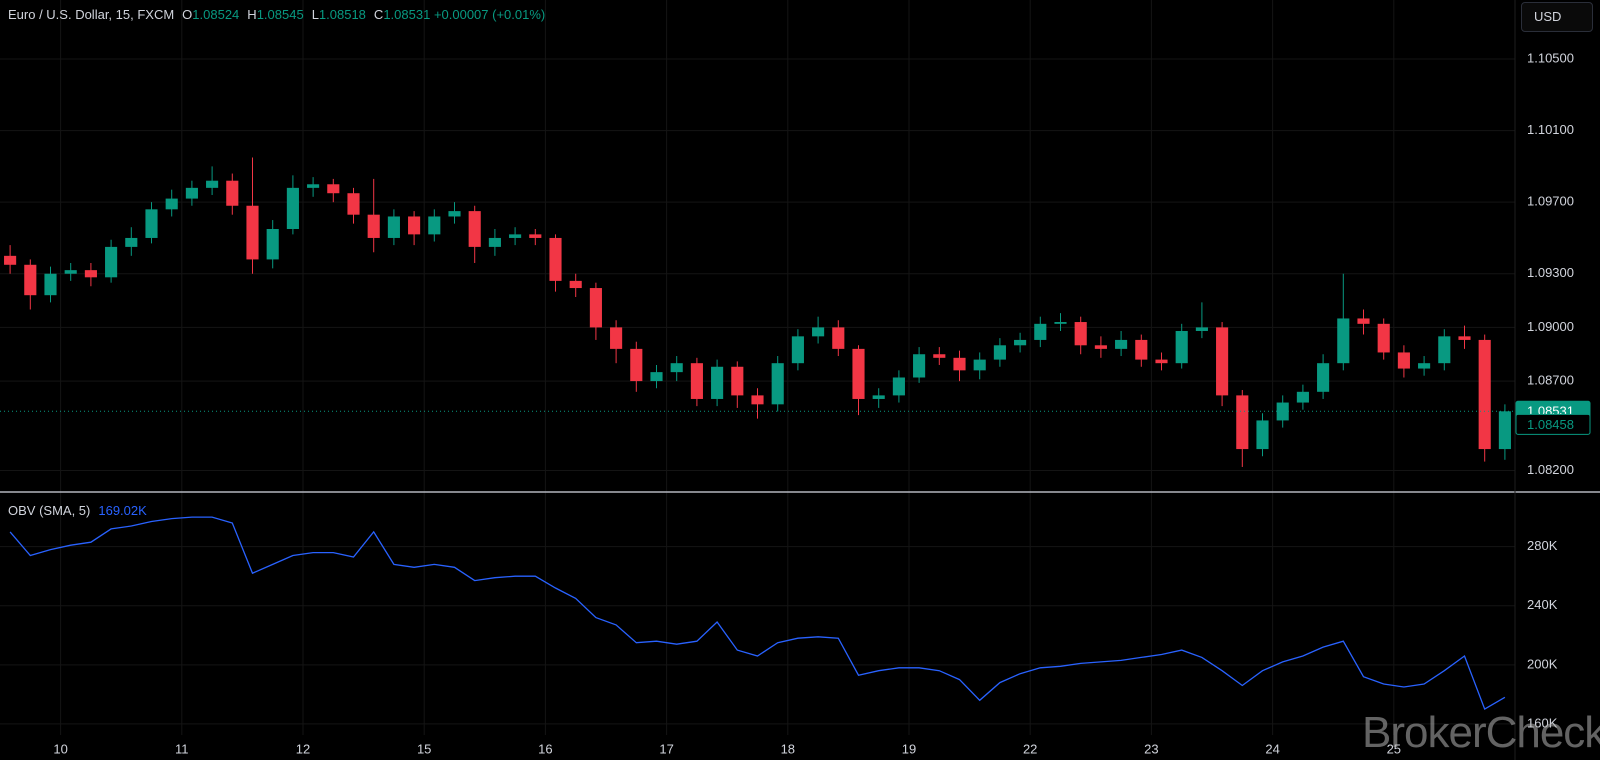 The height and width of the screenshot is (760, 1600). Describe the element at coordinates (1542, 722) in the screenshot. I see `y-tick-label: 160K` at that location.